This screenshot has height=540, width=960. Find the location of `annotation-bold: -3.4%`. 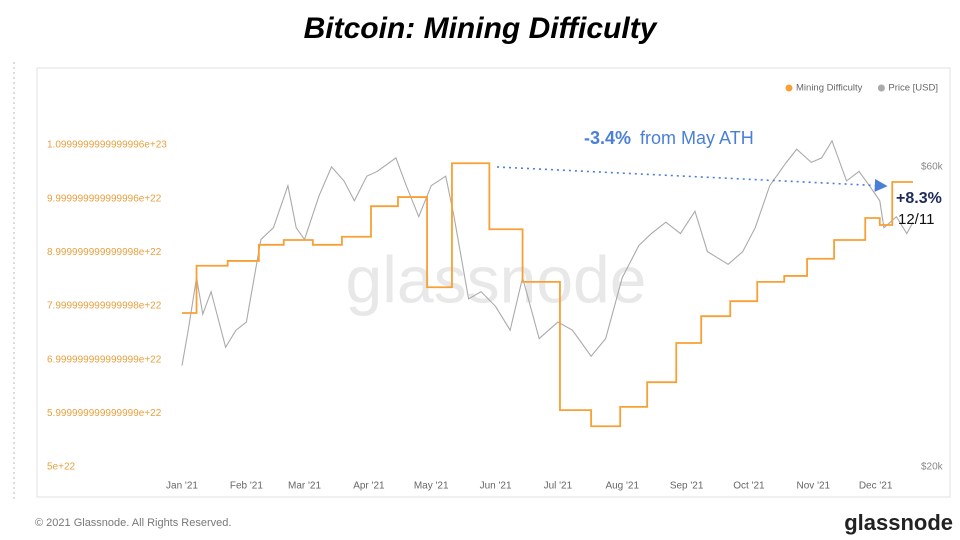

annotation-bold: -3.4% is located at coordinates (607, 138).